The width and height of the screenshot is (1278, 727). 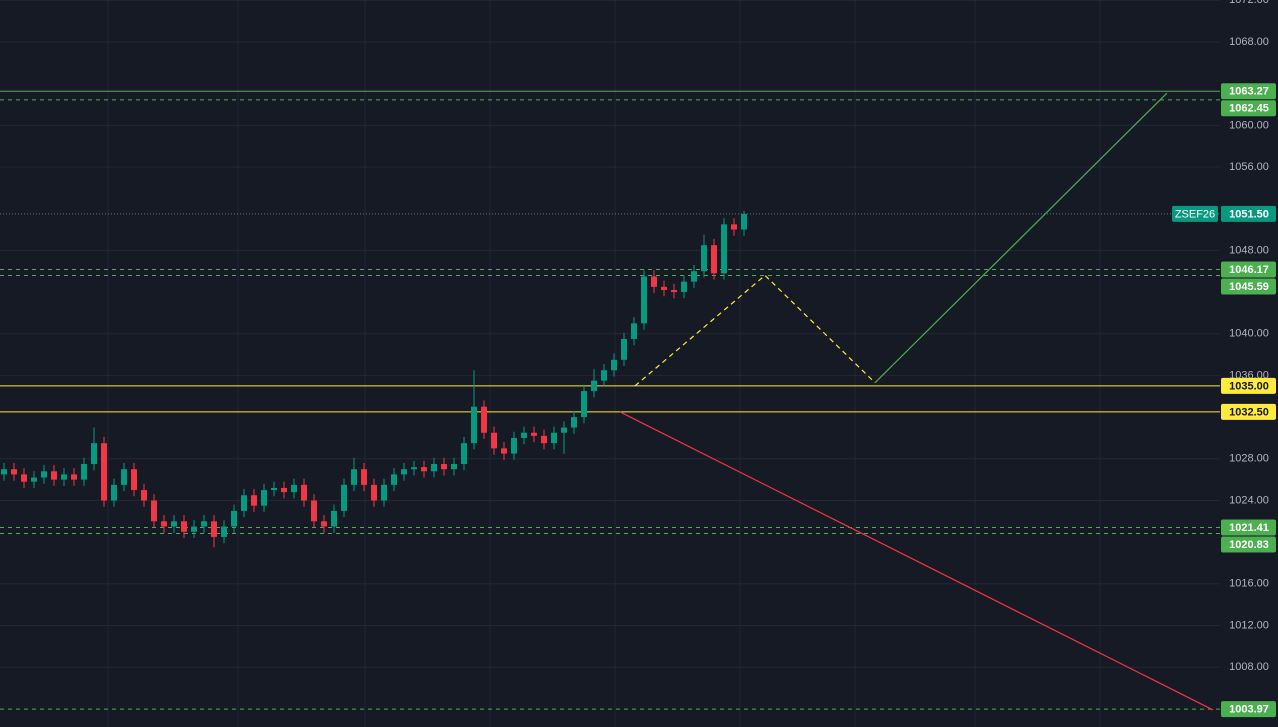 What do you see at coordinates (1249, 3) in the screenshot?
I see `y-tick-label: 1072.00` at bounding box center [1249, 3].